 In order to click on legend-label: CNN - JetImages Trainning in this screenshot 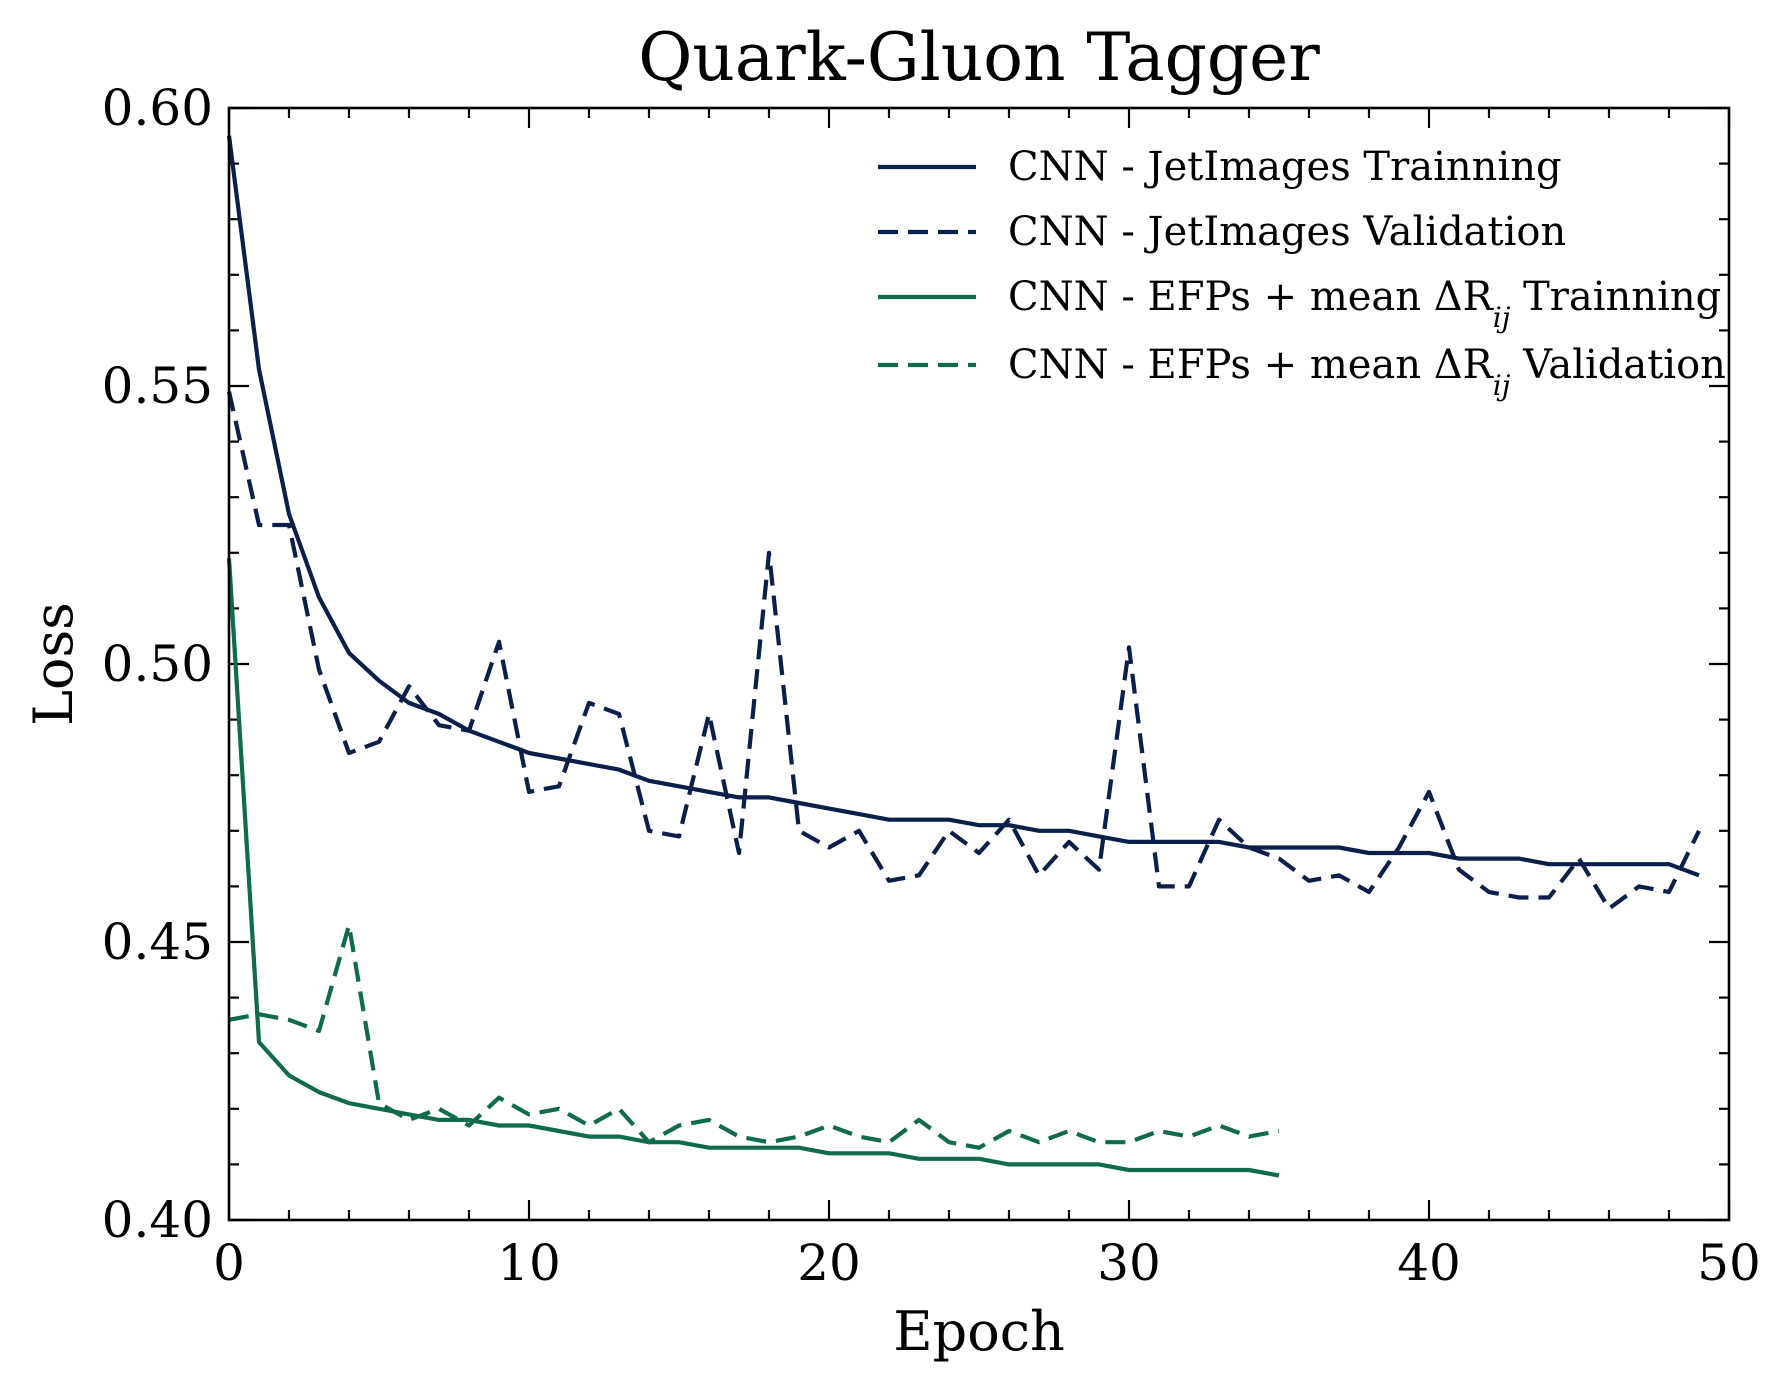, I will do `click(1285, 167)`.